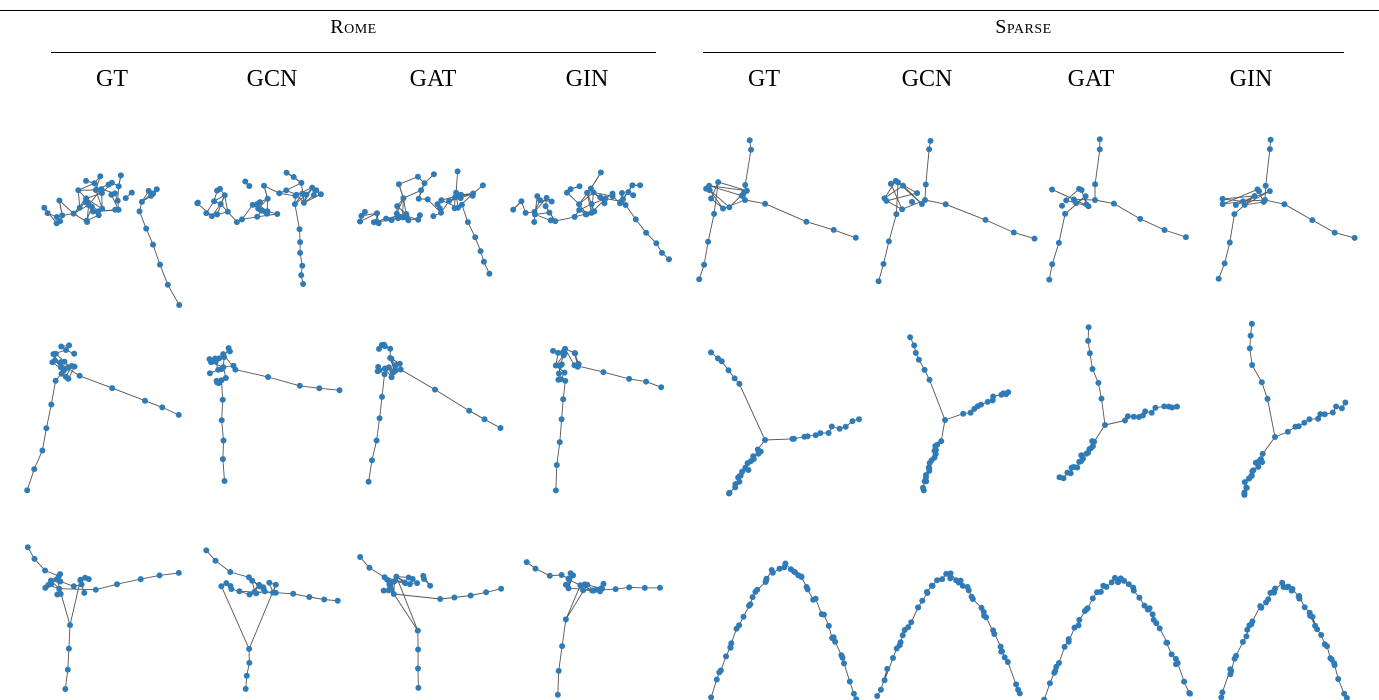 The height and width of the screenshot is (700, 1379). I want to click on graph-panel-rome-row3-gat, so click(431, 622).